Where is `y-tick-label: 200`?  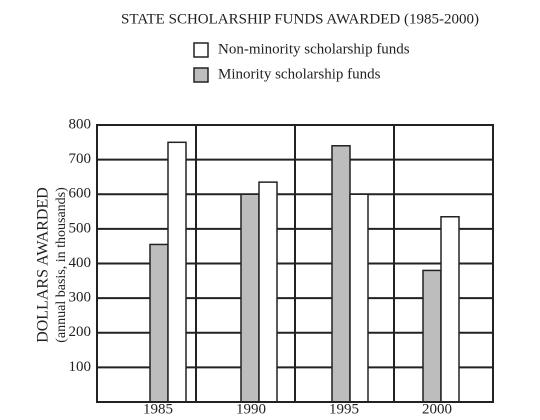
y-tick-label: 200 is located at coordinates (80, 332).